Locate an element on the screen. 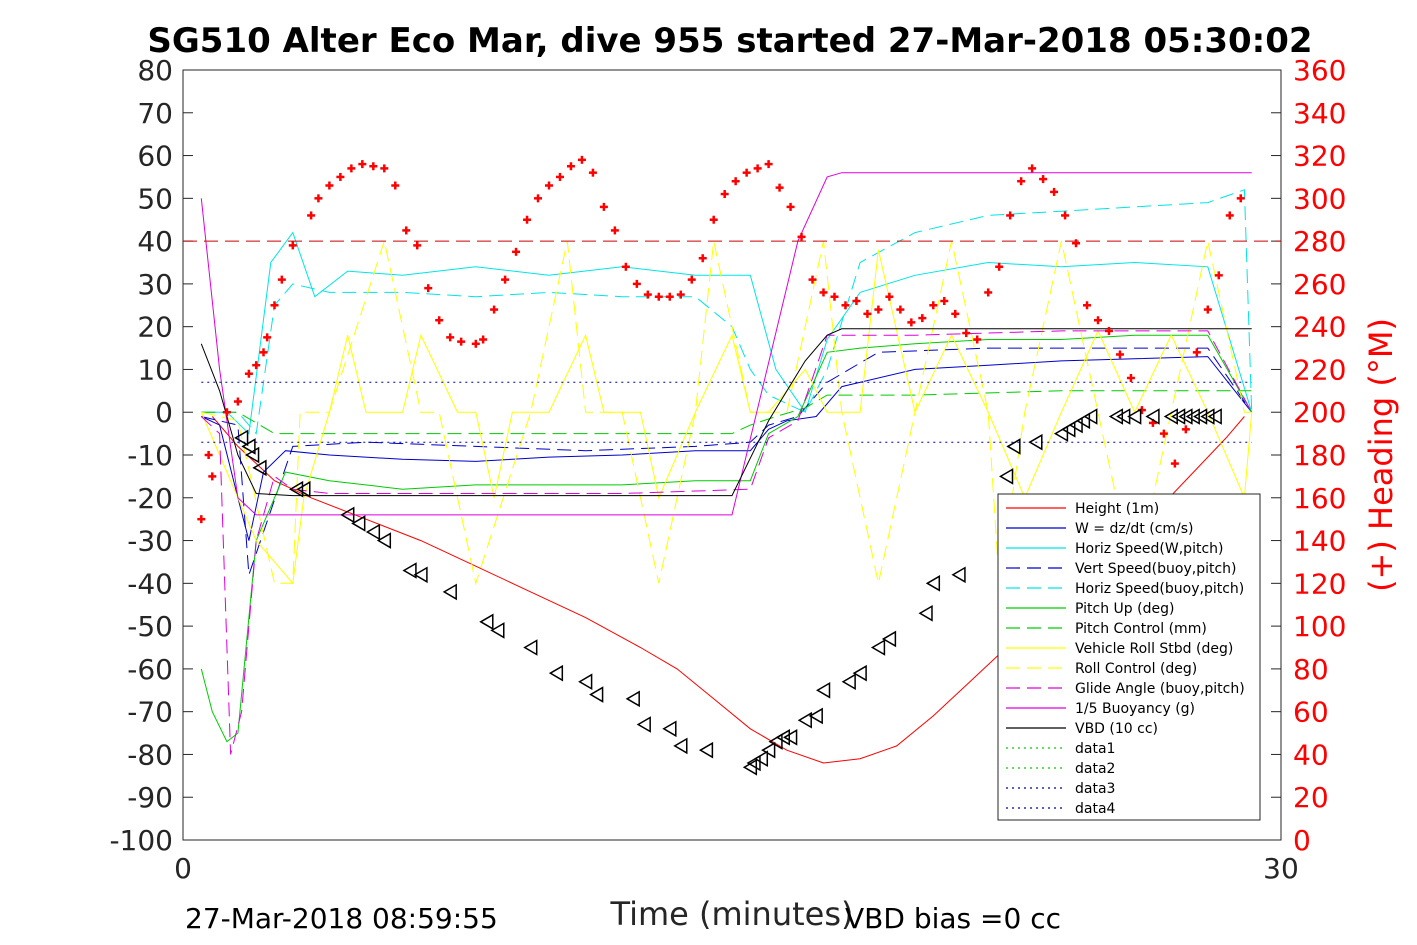  left-tick-label: -50 is located at coordinates (150, 626).